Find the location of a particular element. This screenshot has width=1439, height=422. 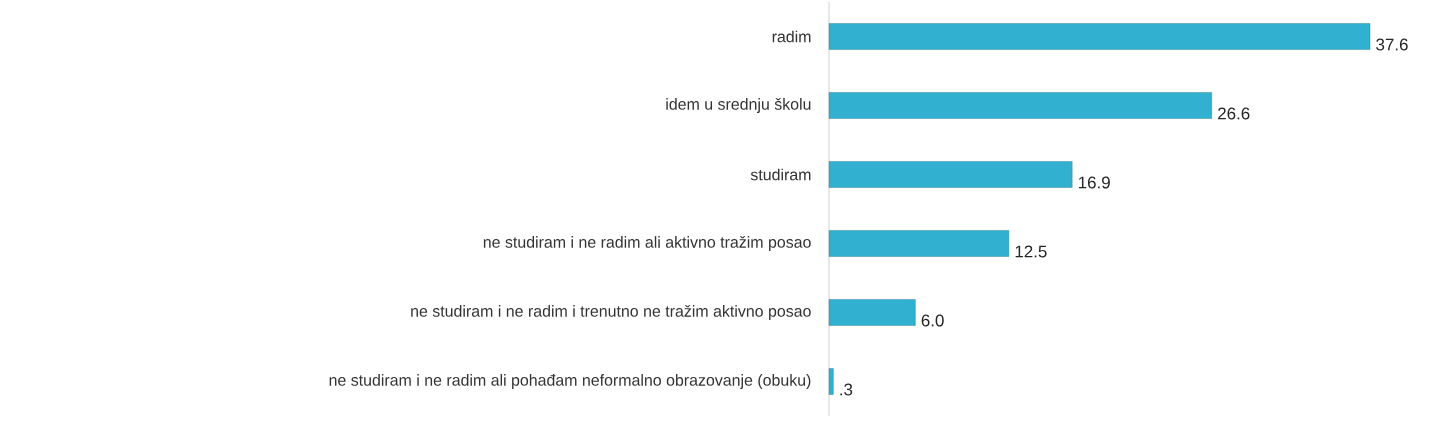

data-label: 16.9 is located at coordinates (1094, 182).